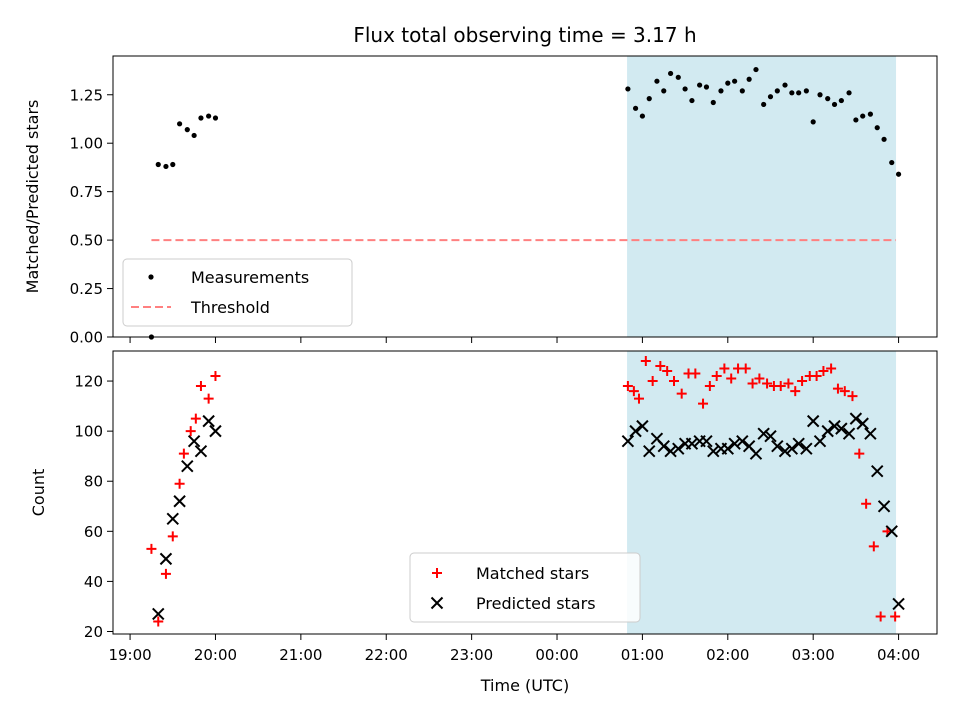 The width and height of the screenshot is (960, 720). What do you see at coordinates (536, 603) in the screenshot?
I see `legend-predicted-label: Predicted stars` at bounding box center [536, 603].